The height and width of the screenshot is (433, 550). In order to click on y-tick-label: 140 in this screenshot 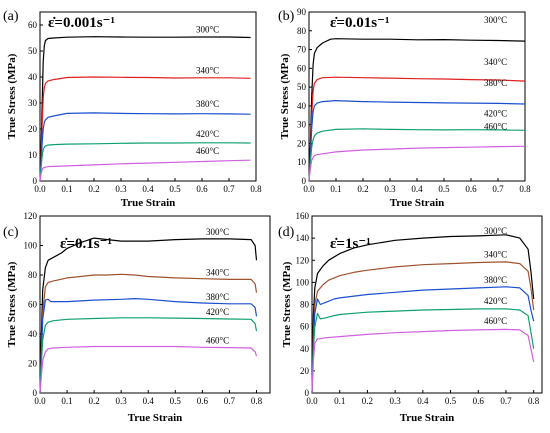, I will do `click(303, 238)`.